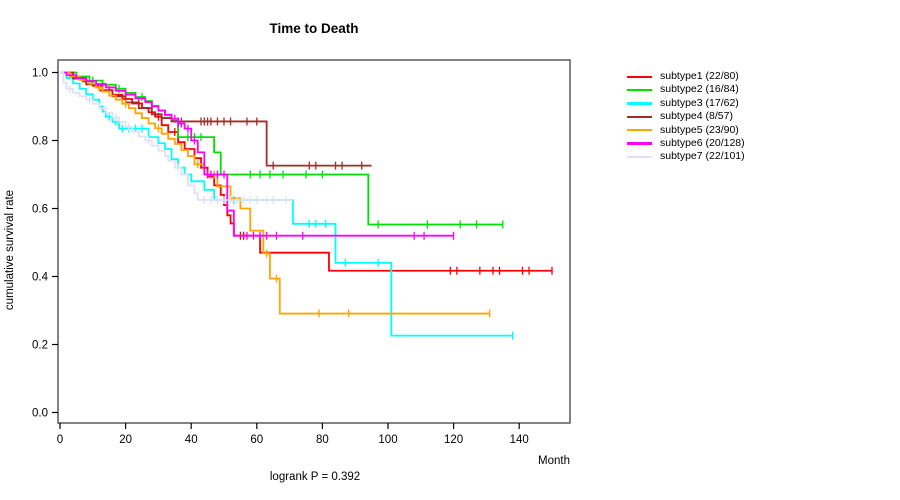 Image resolution: width=900 pixels, height=500 pixels. I want to click on x-axis-tick-label: 60, so click(256, 440).